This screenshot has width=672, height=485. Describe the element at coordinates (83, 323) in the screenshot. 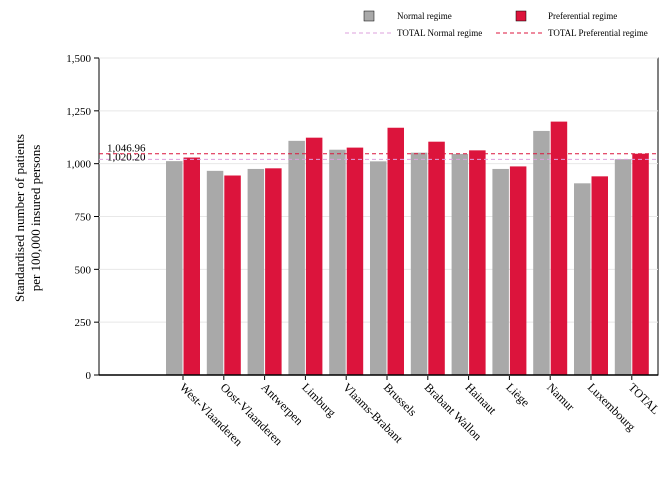

I see `y-tick-label: 250` at that location.